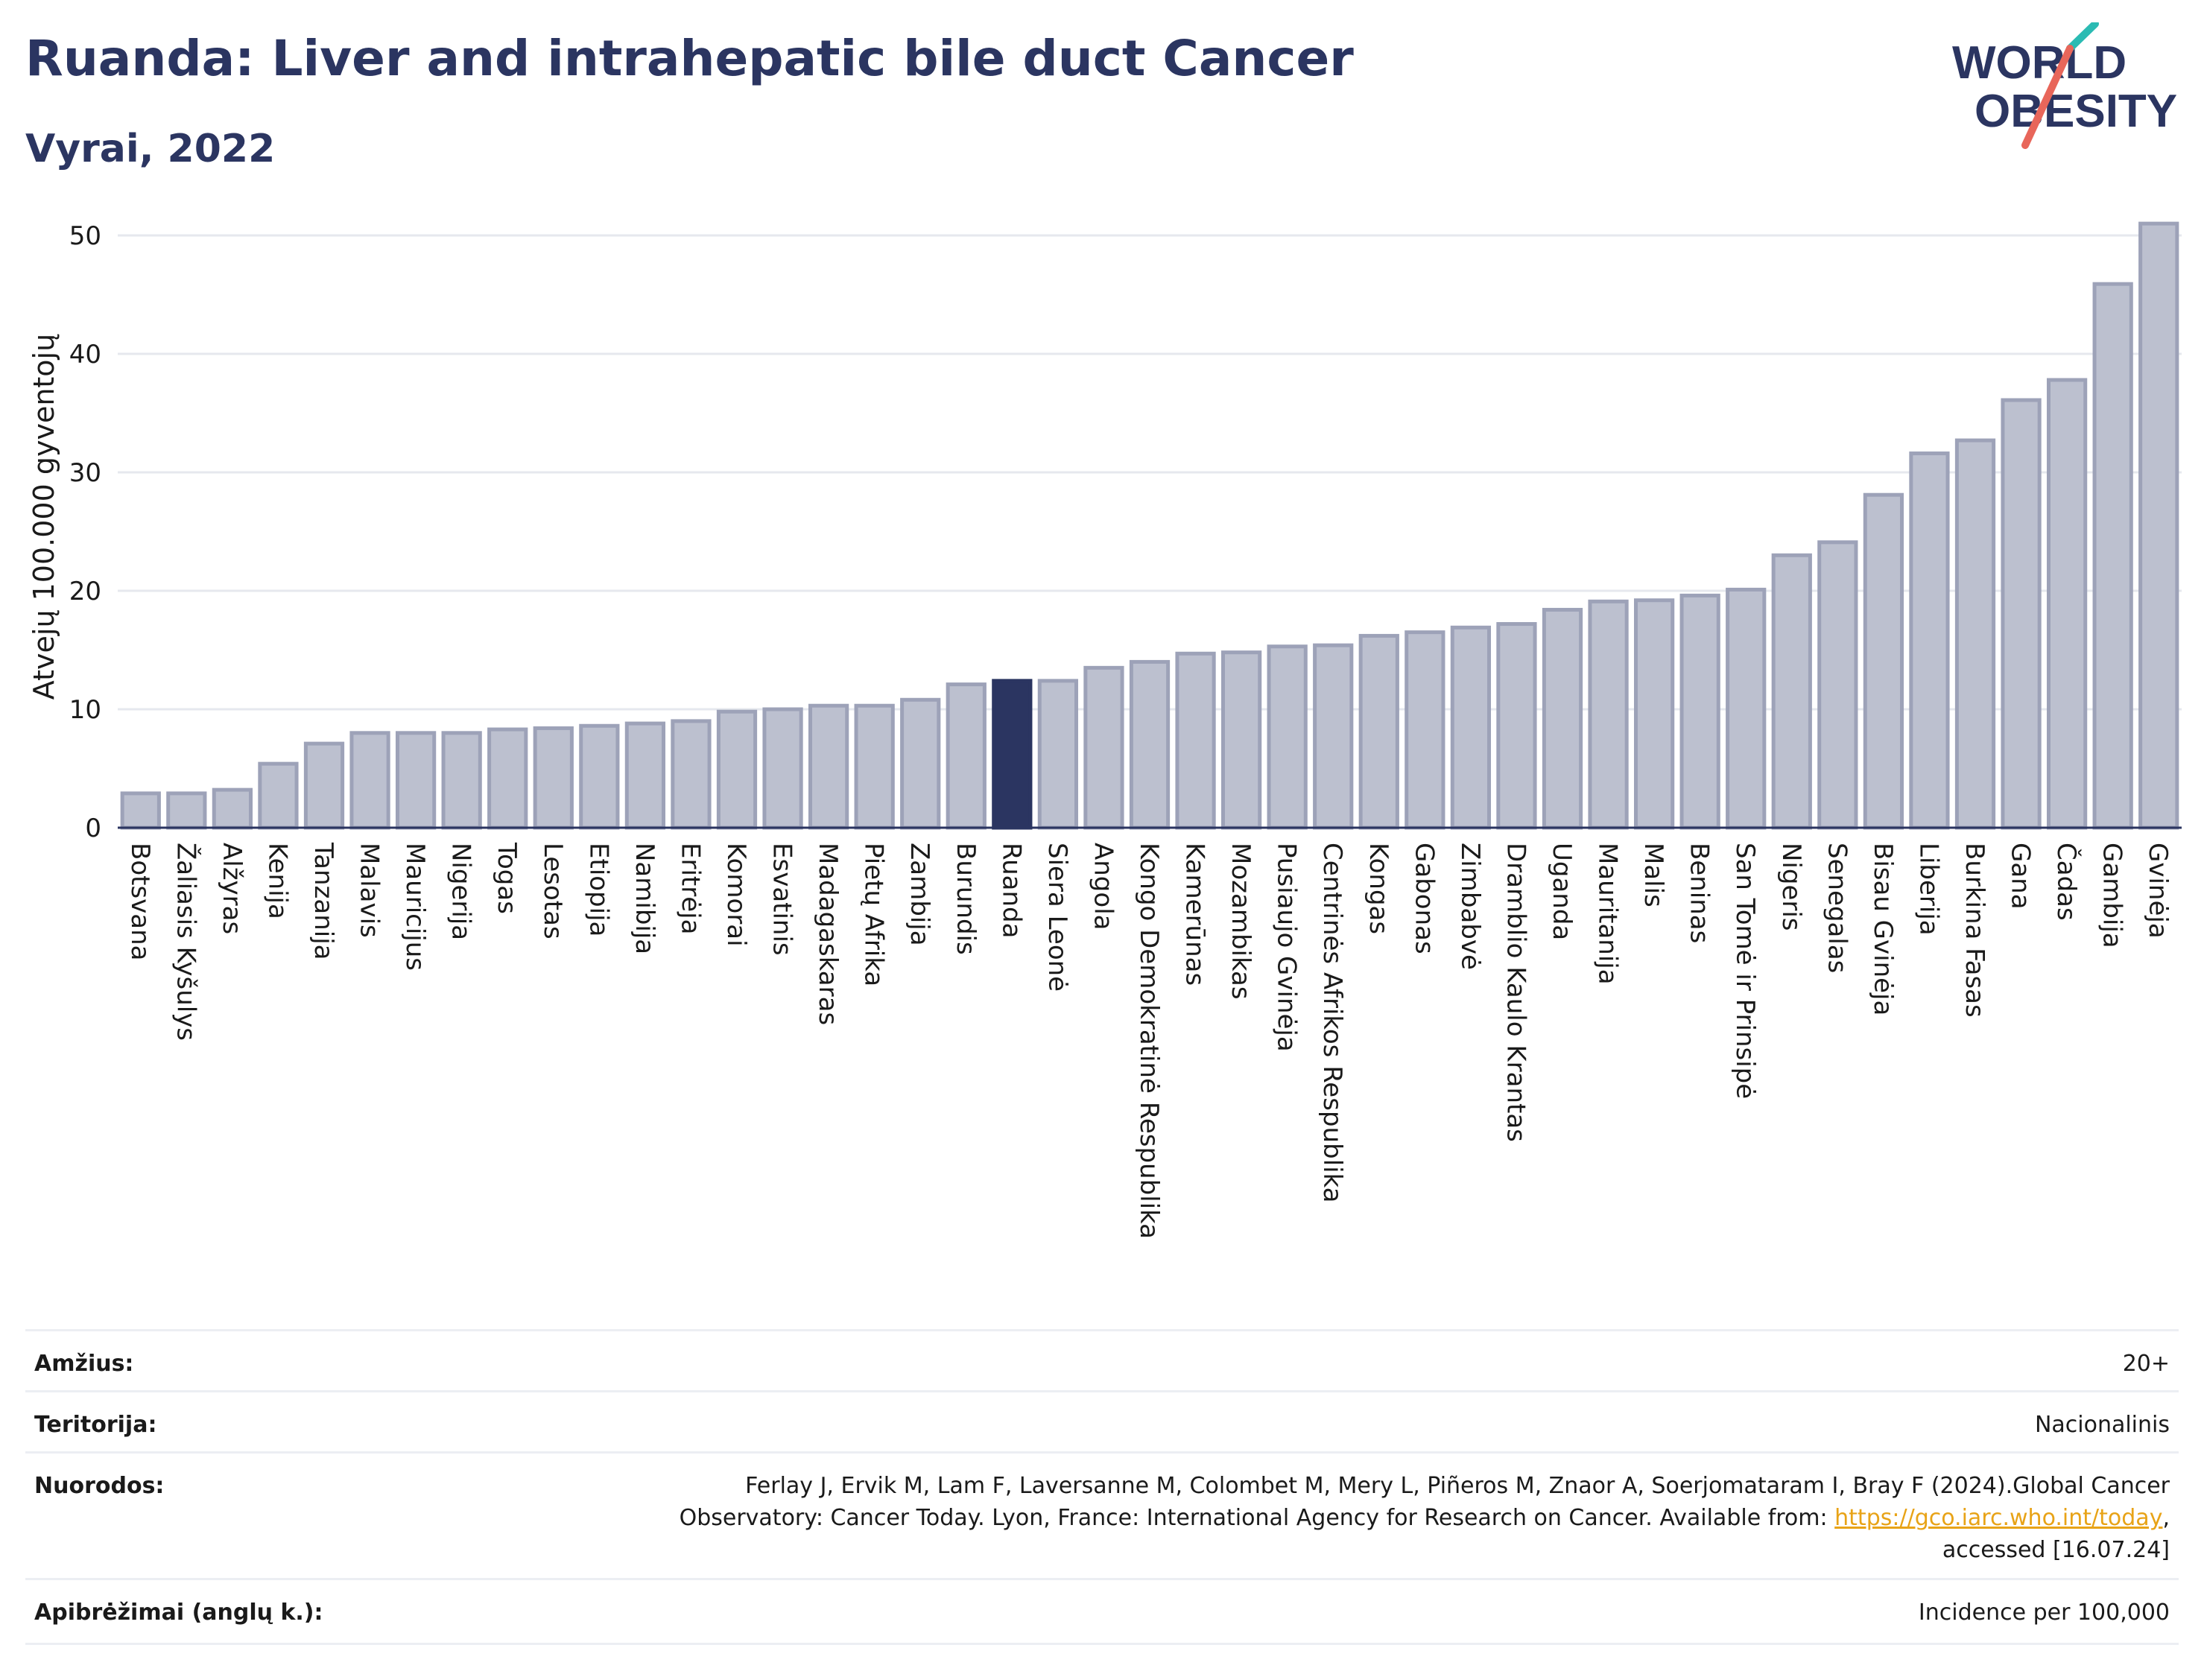  Describe the element at coordinates (277, 881) in the screenshot. I see `x-tick-label: Kenija` at that location.